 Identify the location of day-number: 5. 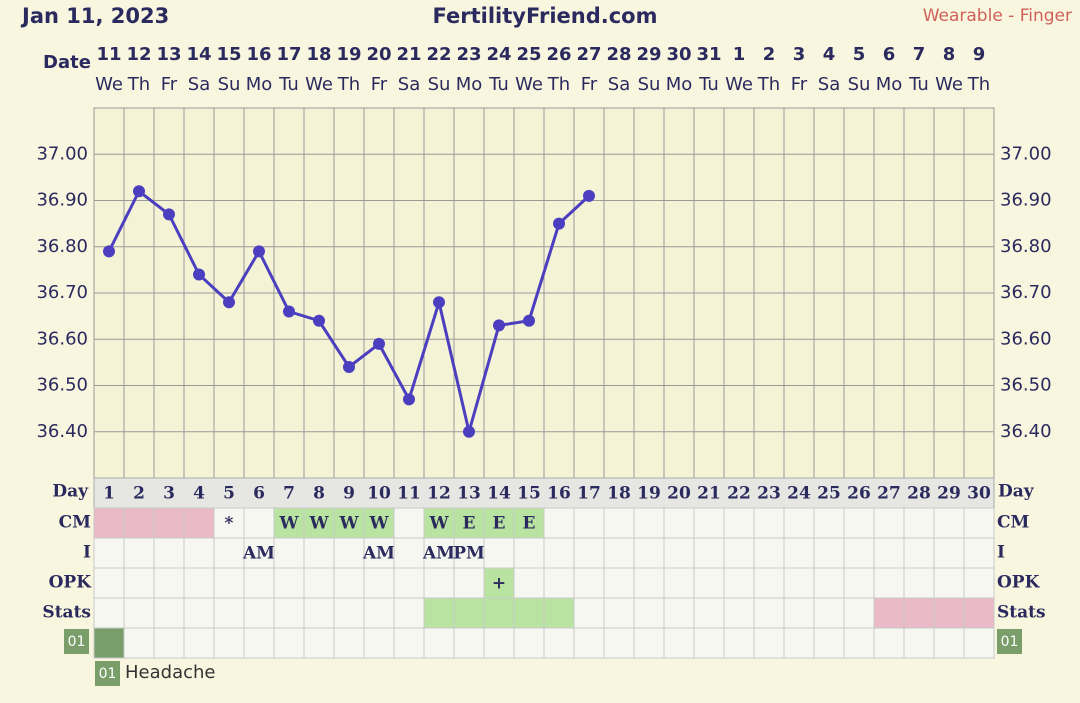
(229, 494).